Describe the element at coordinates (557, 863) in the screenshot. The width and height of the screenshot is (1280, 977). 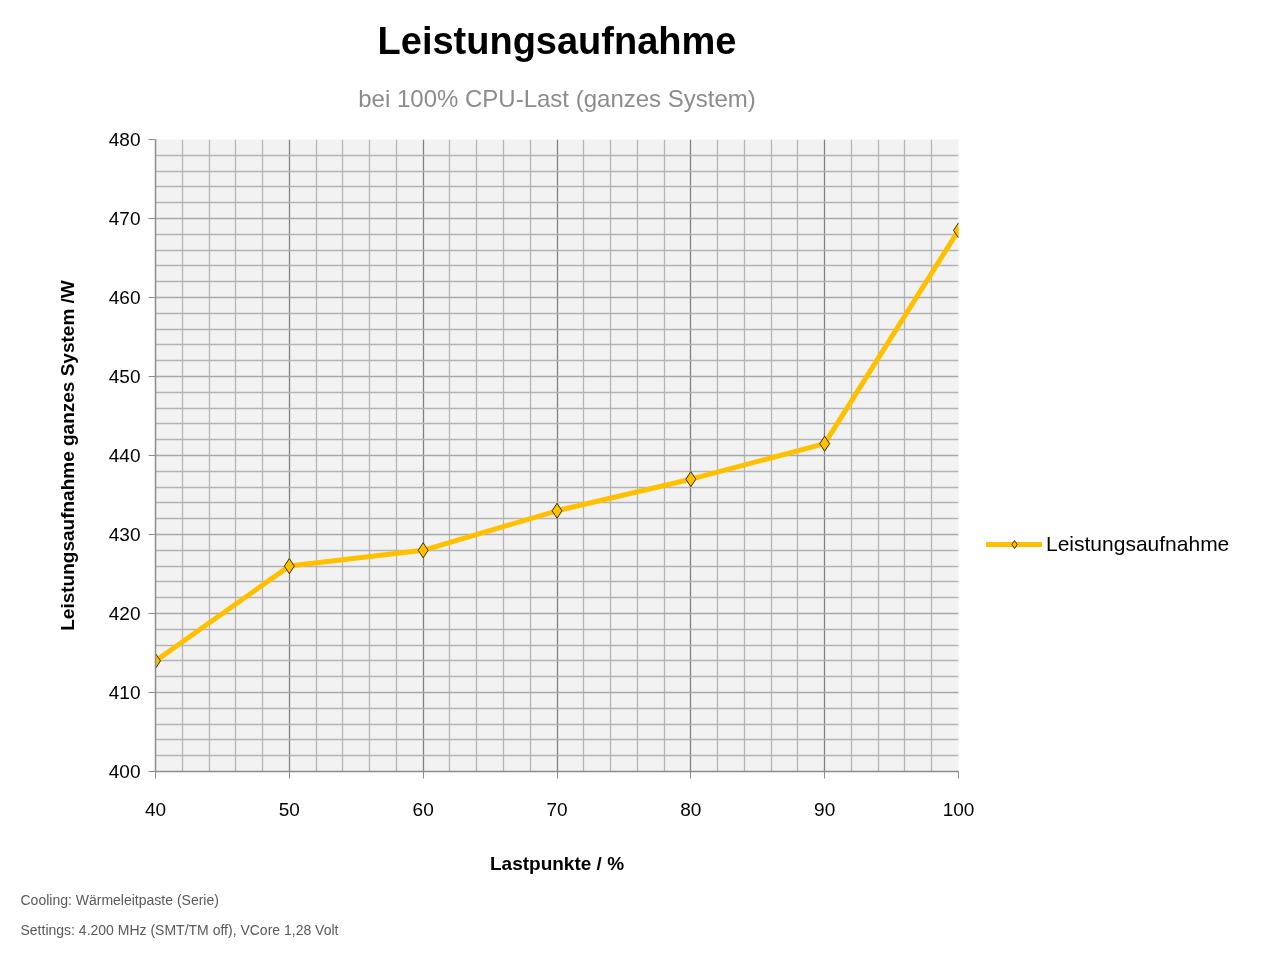
I see `x-axis-title: Lastpunkte / %` at that location.